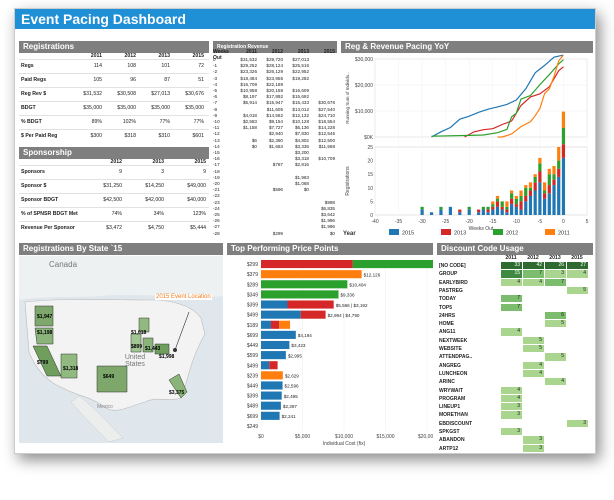 The width and height of the screenshot is (614, 500). I want to click on state-or, so click(44, 336).